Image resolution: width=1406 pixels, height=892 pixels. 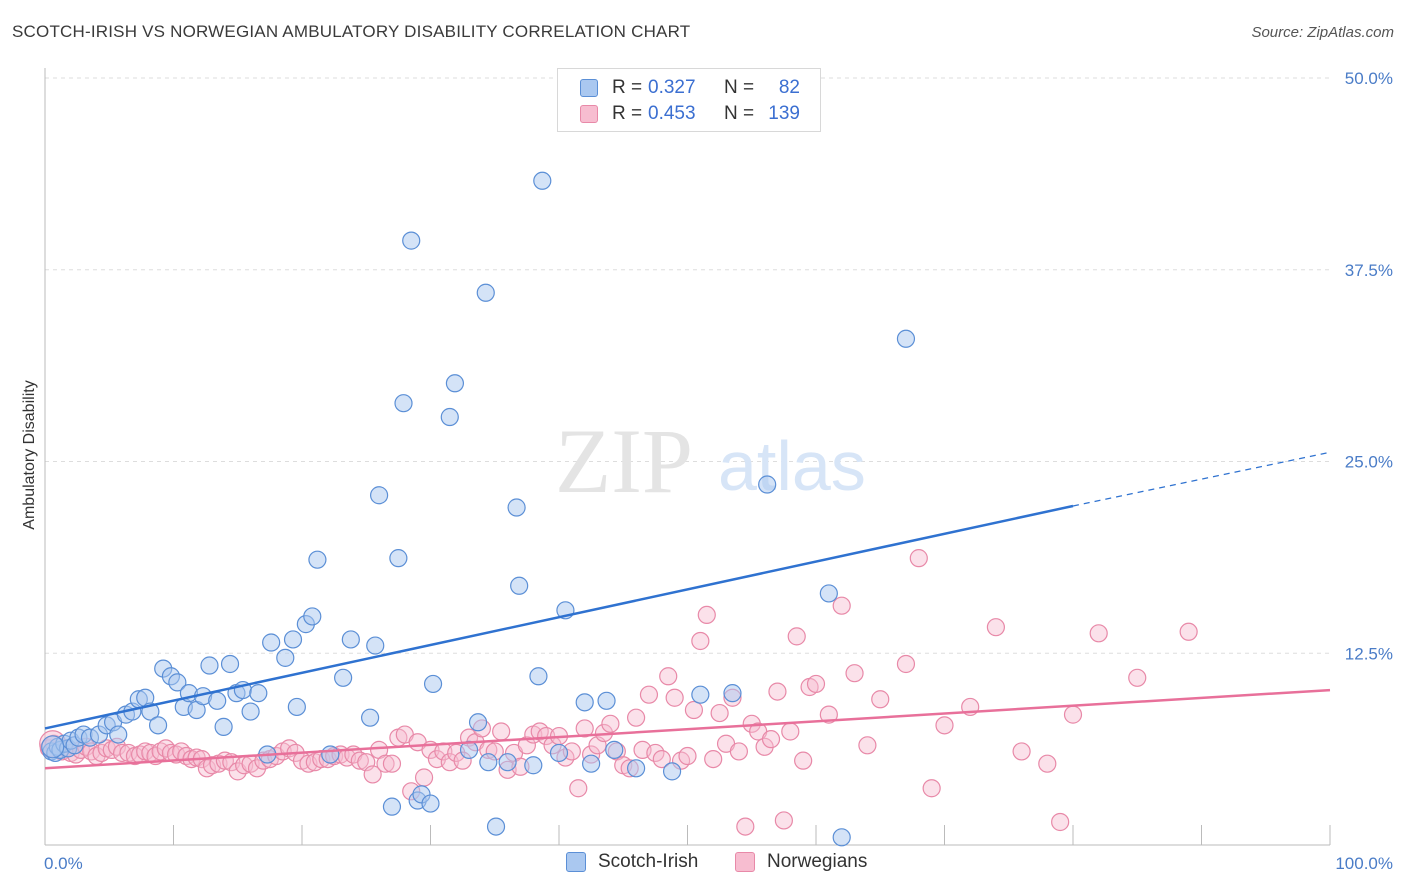 I want to click on y-tick-labels: 12.5% 25.0% 37.5% 50.0%, so click(x=1369, y=366).